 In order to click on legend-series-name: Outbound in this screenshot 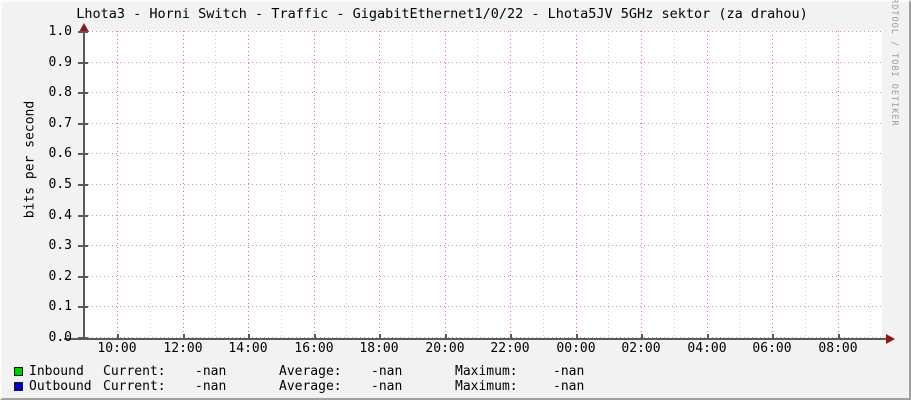, I will do `click(60, 386)`.